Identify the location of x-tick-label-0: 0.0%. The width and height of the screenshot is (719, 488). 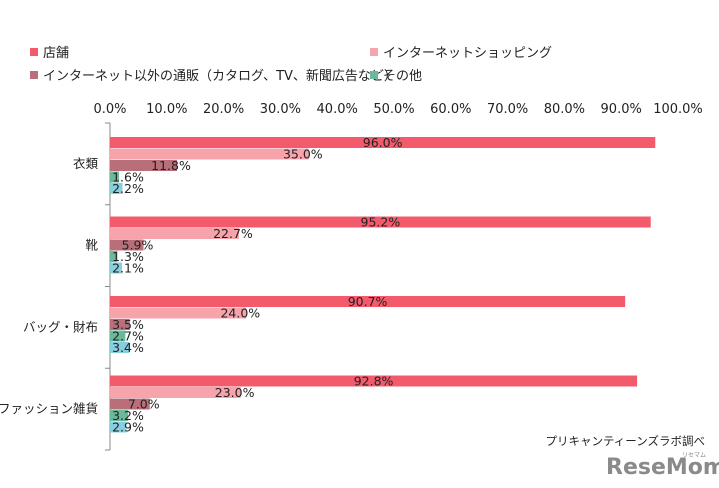
(109, 109).